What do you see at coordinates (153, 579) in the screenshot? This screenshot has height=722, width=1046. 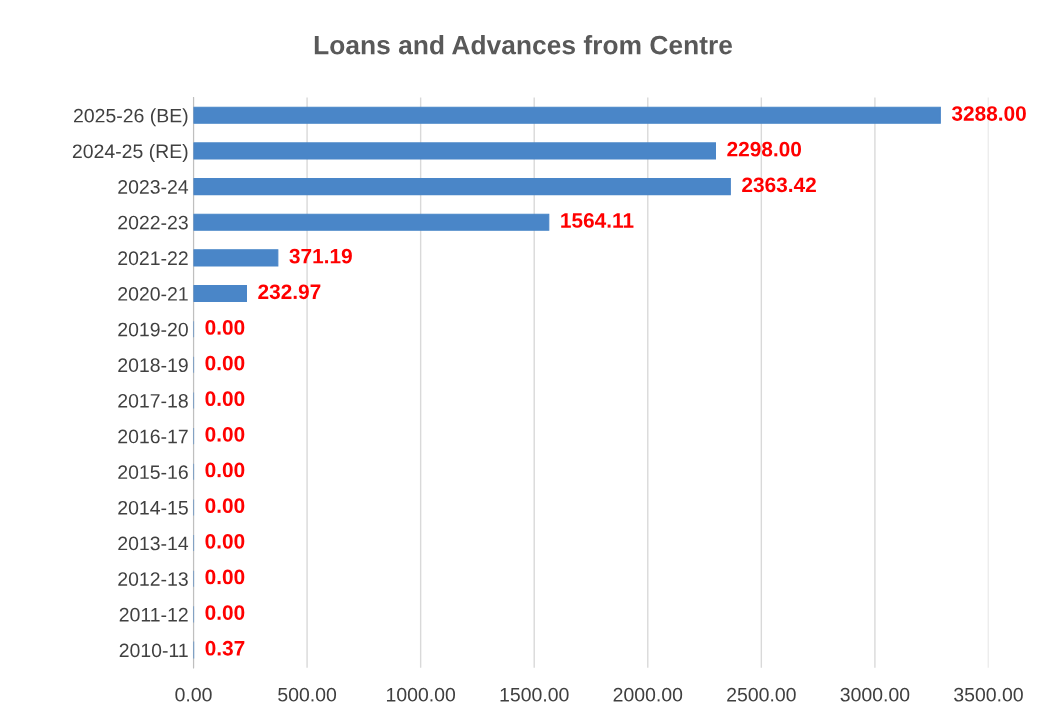 I see `y-tick-label: 2012-13` at bounding box center [153, 579].